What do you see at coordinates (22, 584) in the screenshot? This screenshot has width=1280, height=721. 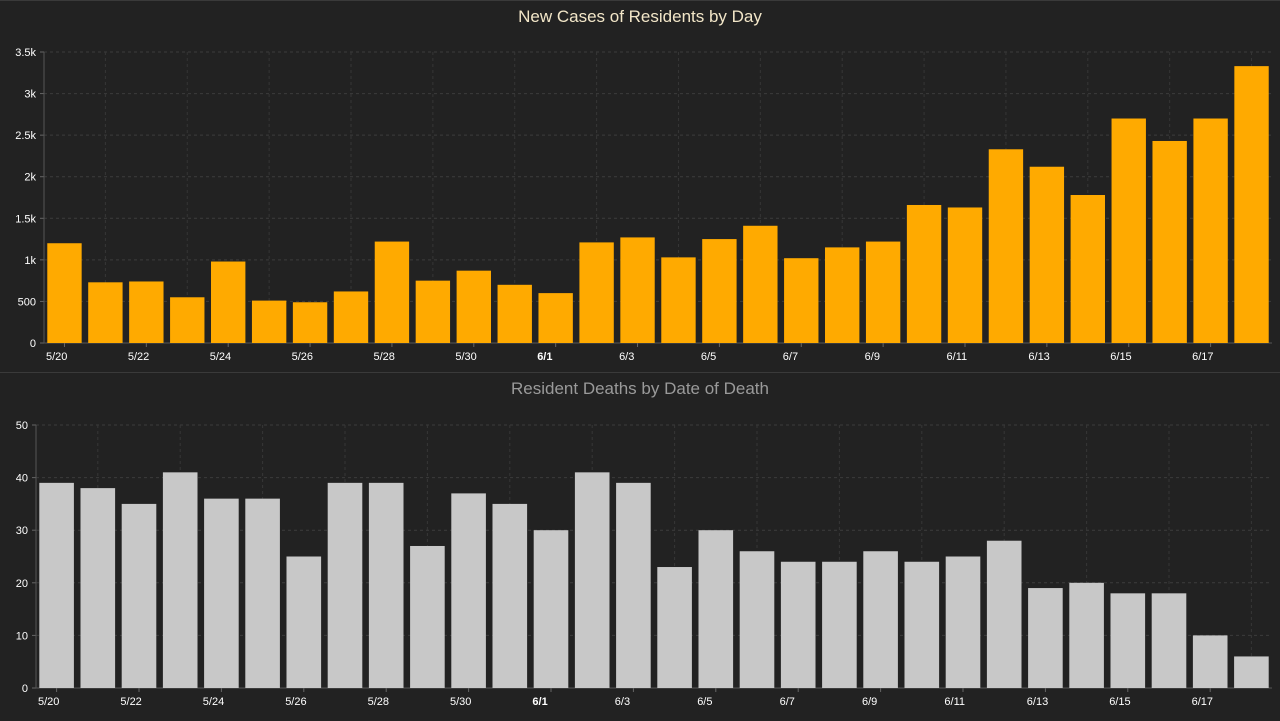 I see `deaths-y-tick-label: 20` at bounding box center [22, 584].